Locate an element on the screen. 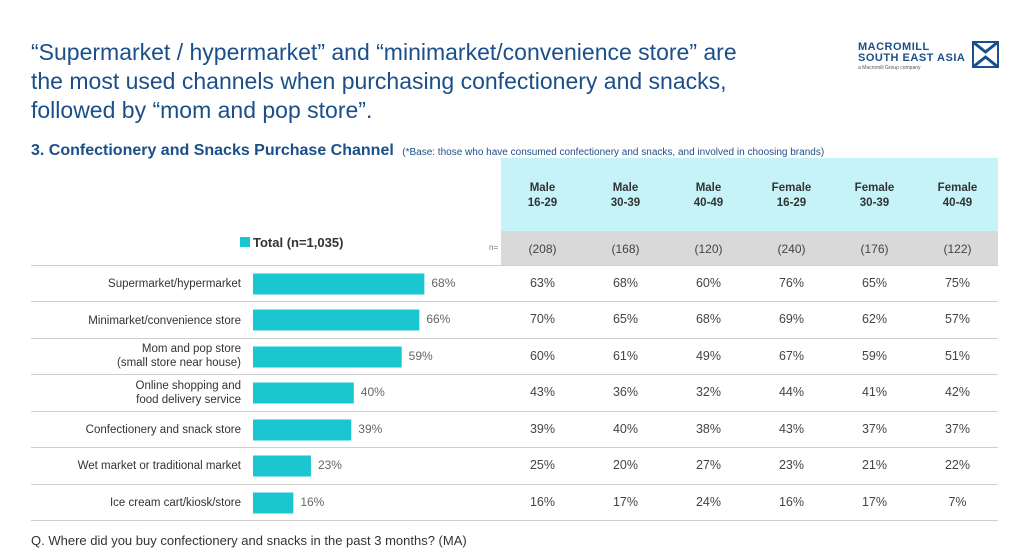 This screenshot has height=559, width=1024. table-header-band is located at coordinates (749, 194).